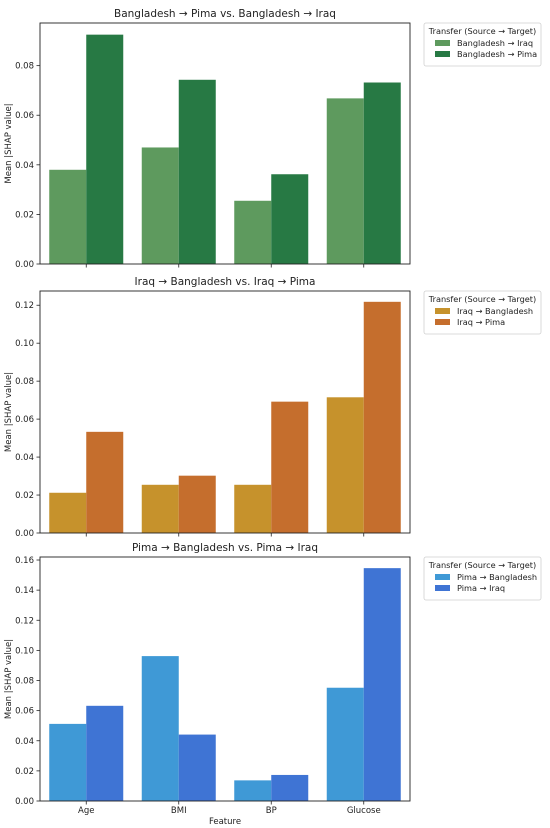 The image size is (550, 828). What do you see at coordinates (225, 14) in the screenshot?
I see `chart-title: Bangladesh → Pima vs. Bangladesh → Iraq` at bounding box center [225, 14].